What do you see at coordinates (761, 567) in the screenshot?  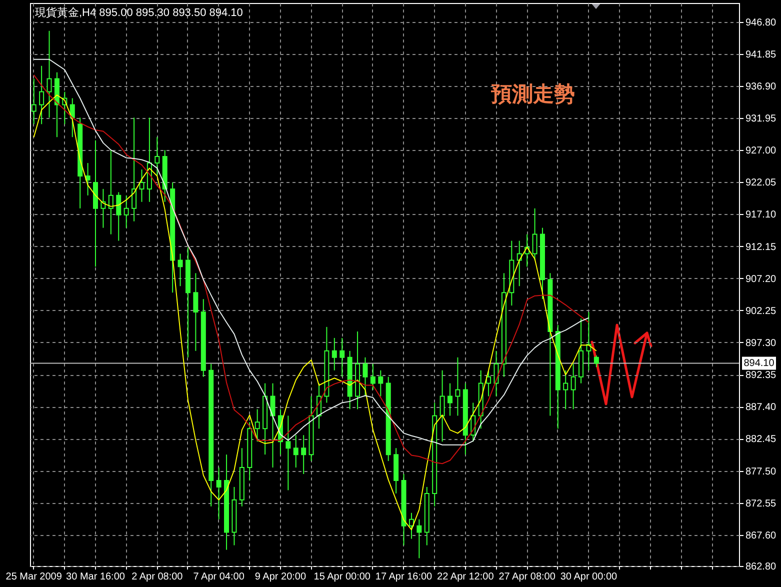 I see `y-tick-label: 862.80` at bounding box center [761, 567].